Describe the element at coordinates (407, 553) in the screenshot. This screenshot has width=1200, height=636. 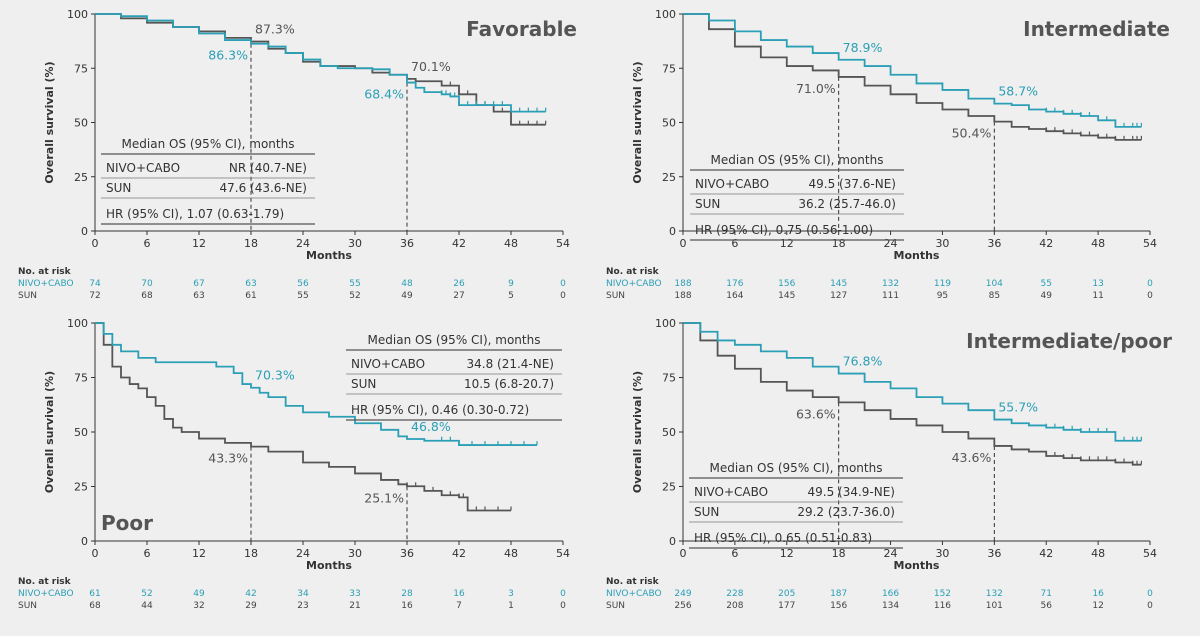
I see `x-tick-label: 36` at that location.